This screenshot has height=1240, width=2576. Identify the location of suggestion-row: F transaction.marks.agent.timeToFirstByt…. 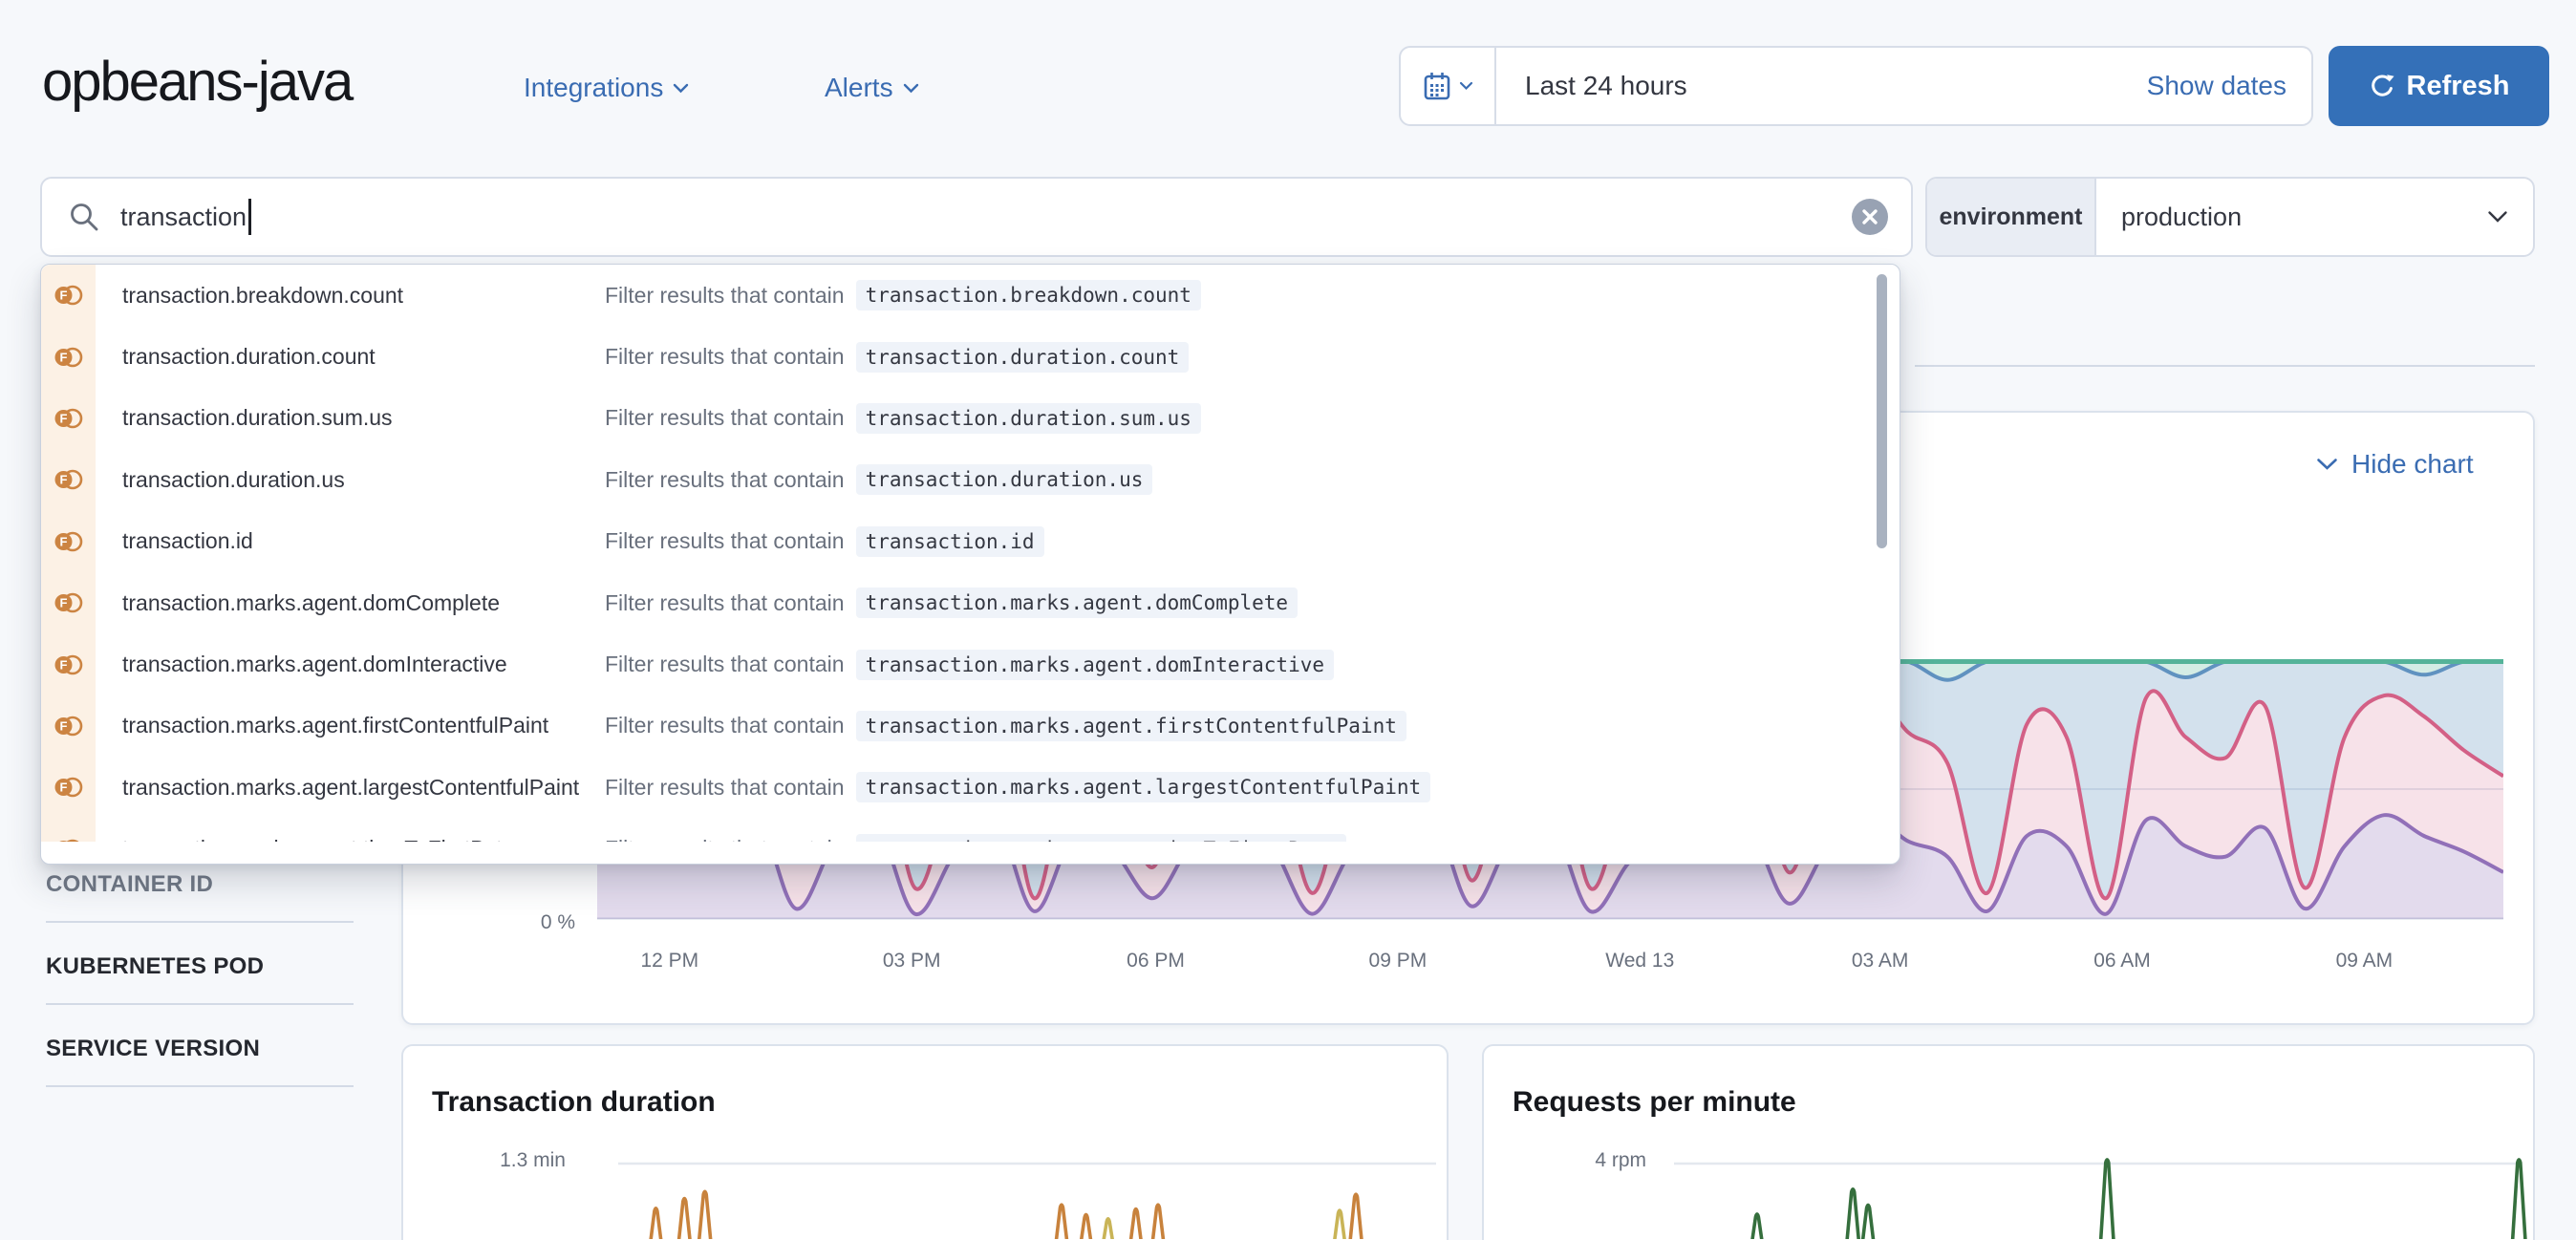
(970, 830).